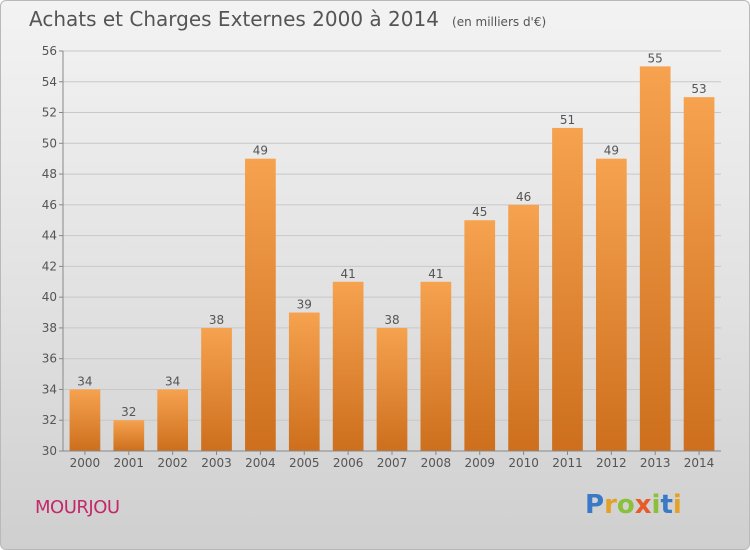 Image resolution: width=750 pixels, height=550 pixels. Describe the element at coordinates (49, 297) in the screenshot. I see `y-tick-label: 40` at that location.